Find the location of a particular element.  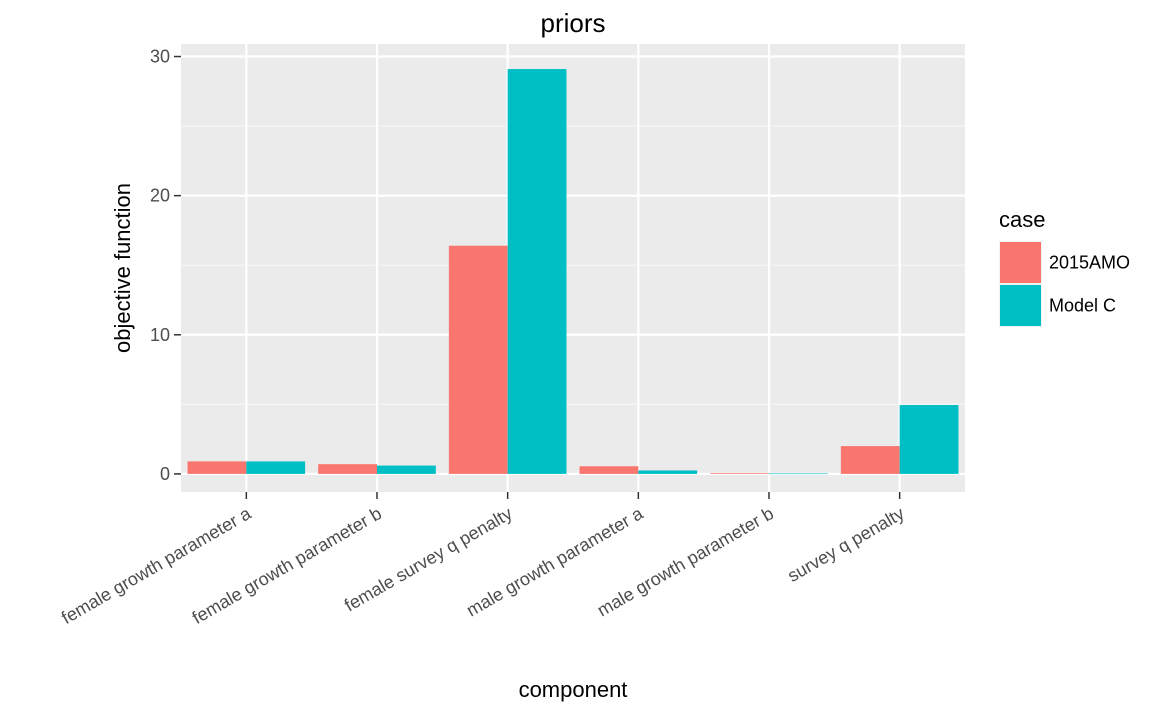

legend-title: case is located at coordinates (1022, 219).